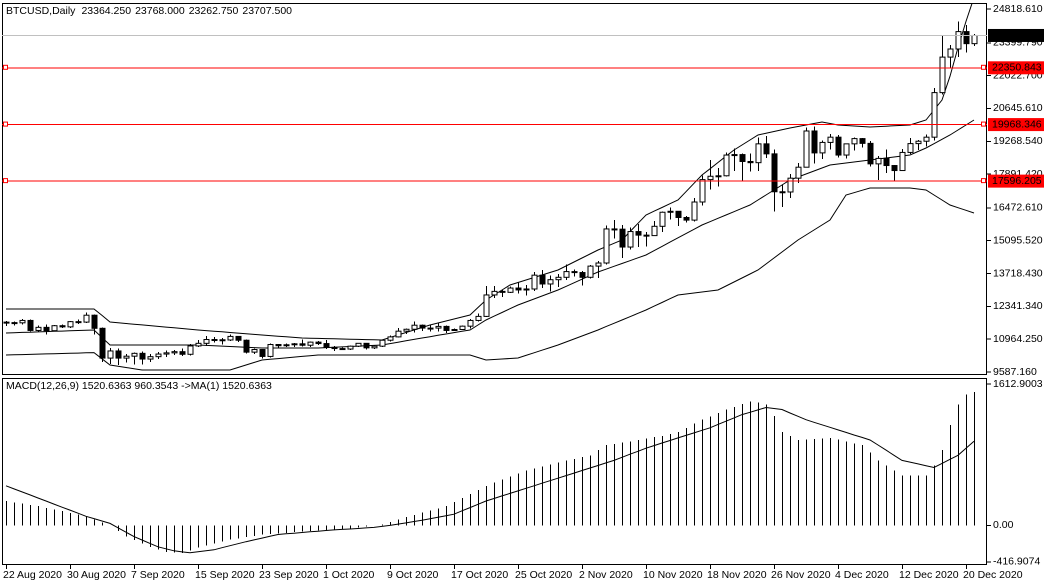  What do you see at coordinates (801, 575) in the screenshot?
I see `x-tick-label: 26 Nov 2020` at bounding box center [801, 575].